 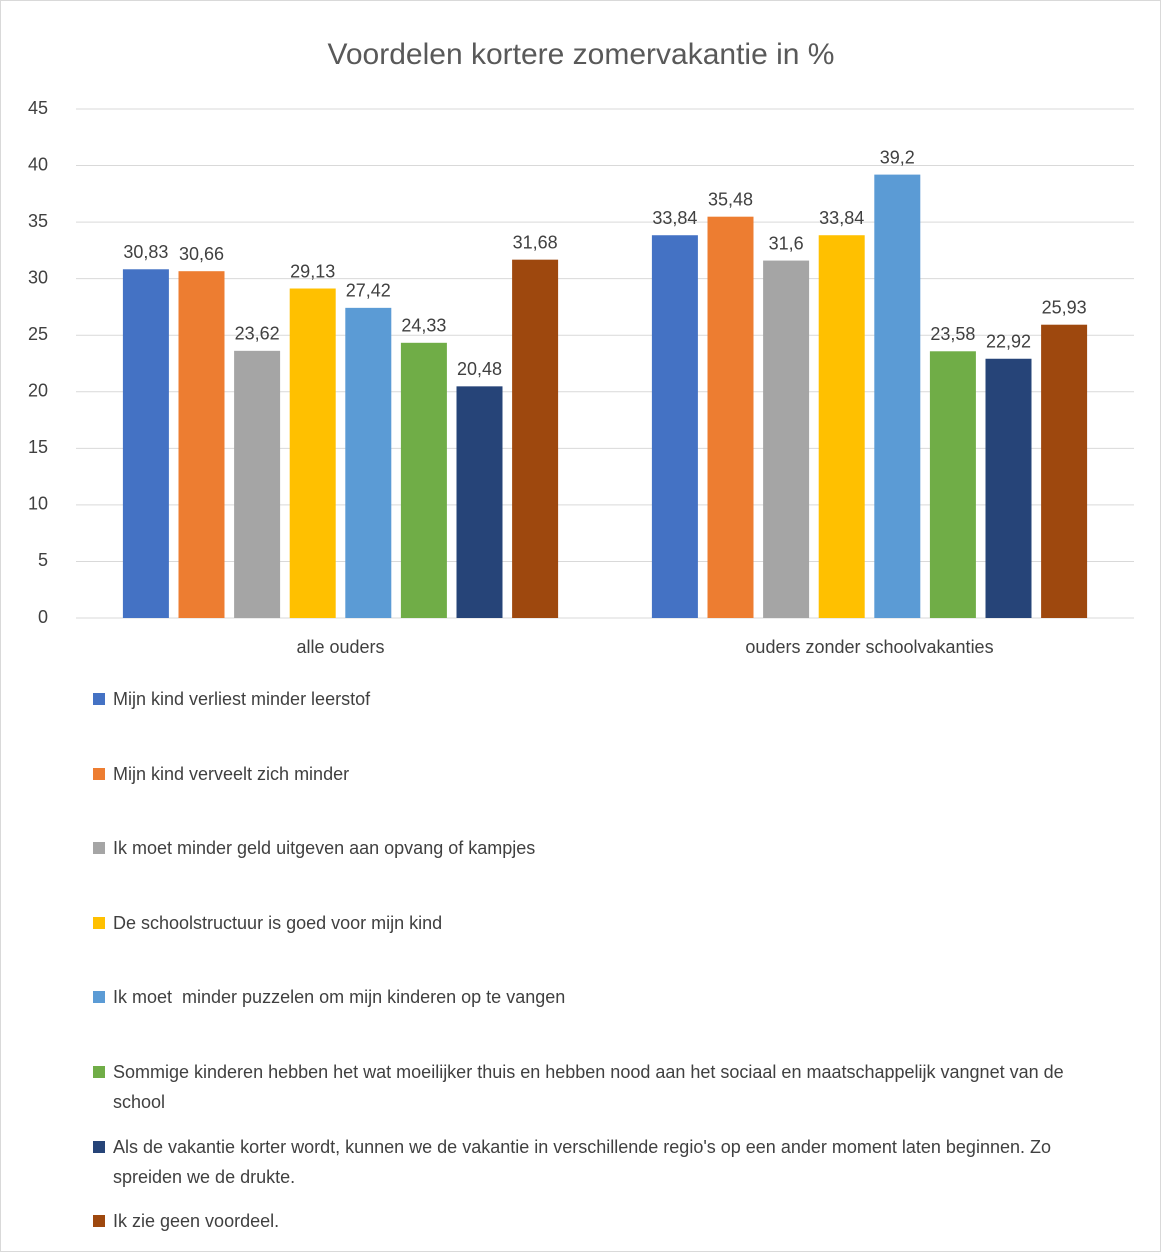 What do you see at coordinates (340, 647) in the screenshot?
I see `x-tick-label: alle ouders` at bounding box center [340, 647].